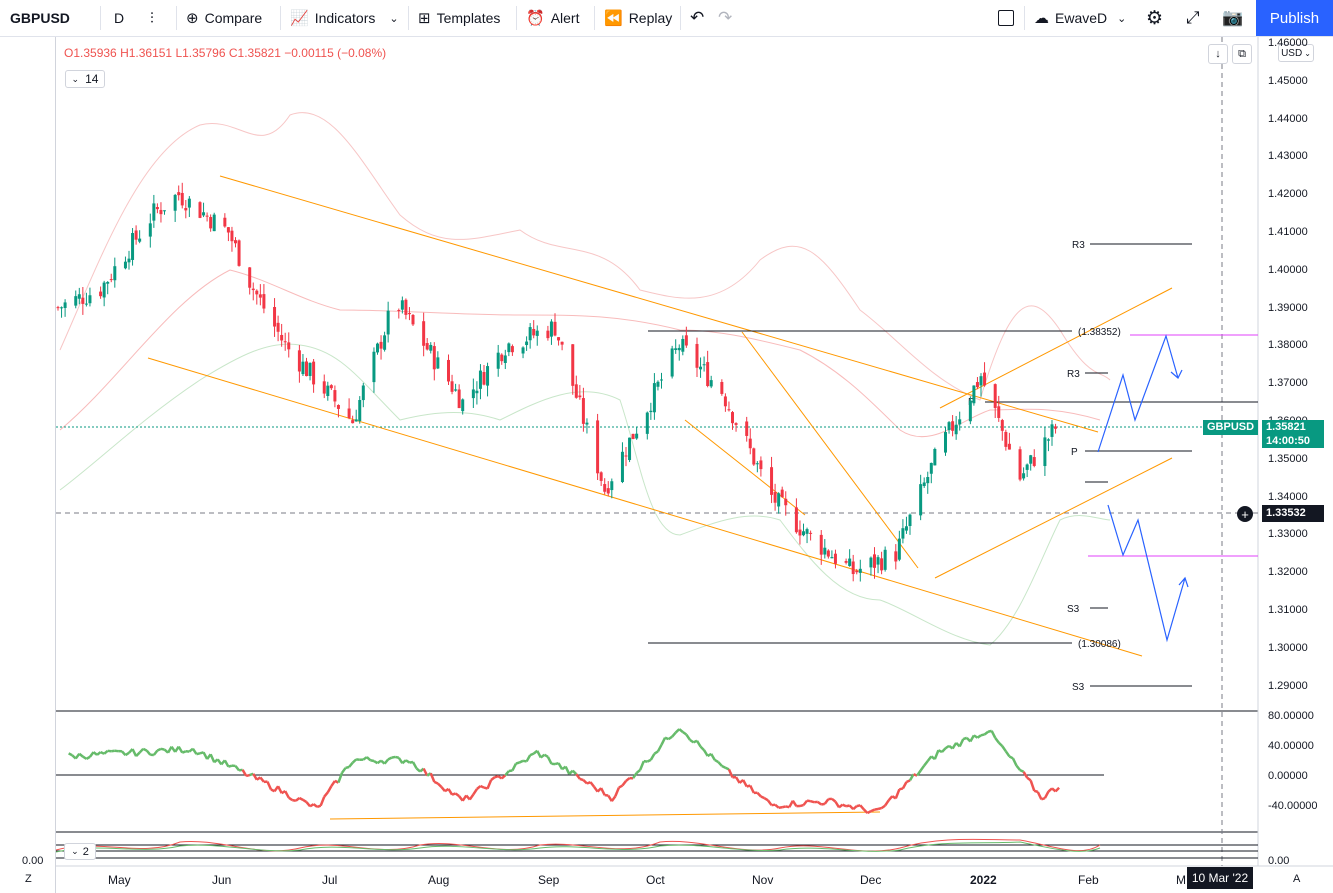 This screenshot has width=1333, height=893. I want to click on price-tick-label: 1.39000, so click(1288, 307).